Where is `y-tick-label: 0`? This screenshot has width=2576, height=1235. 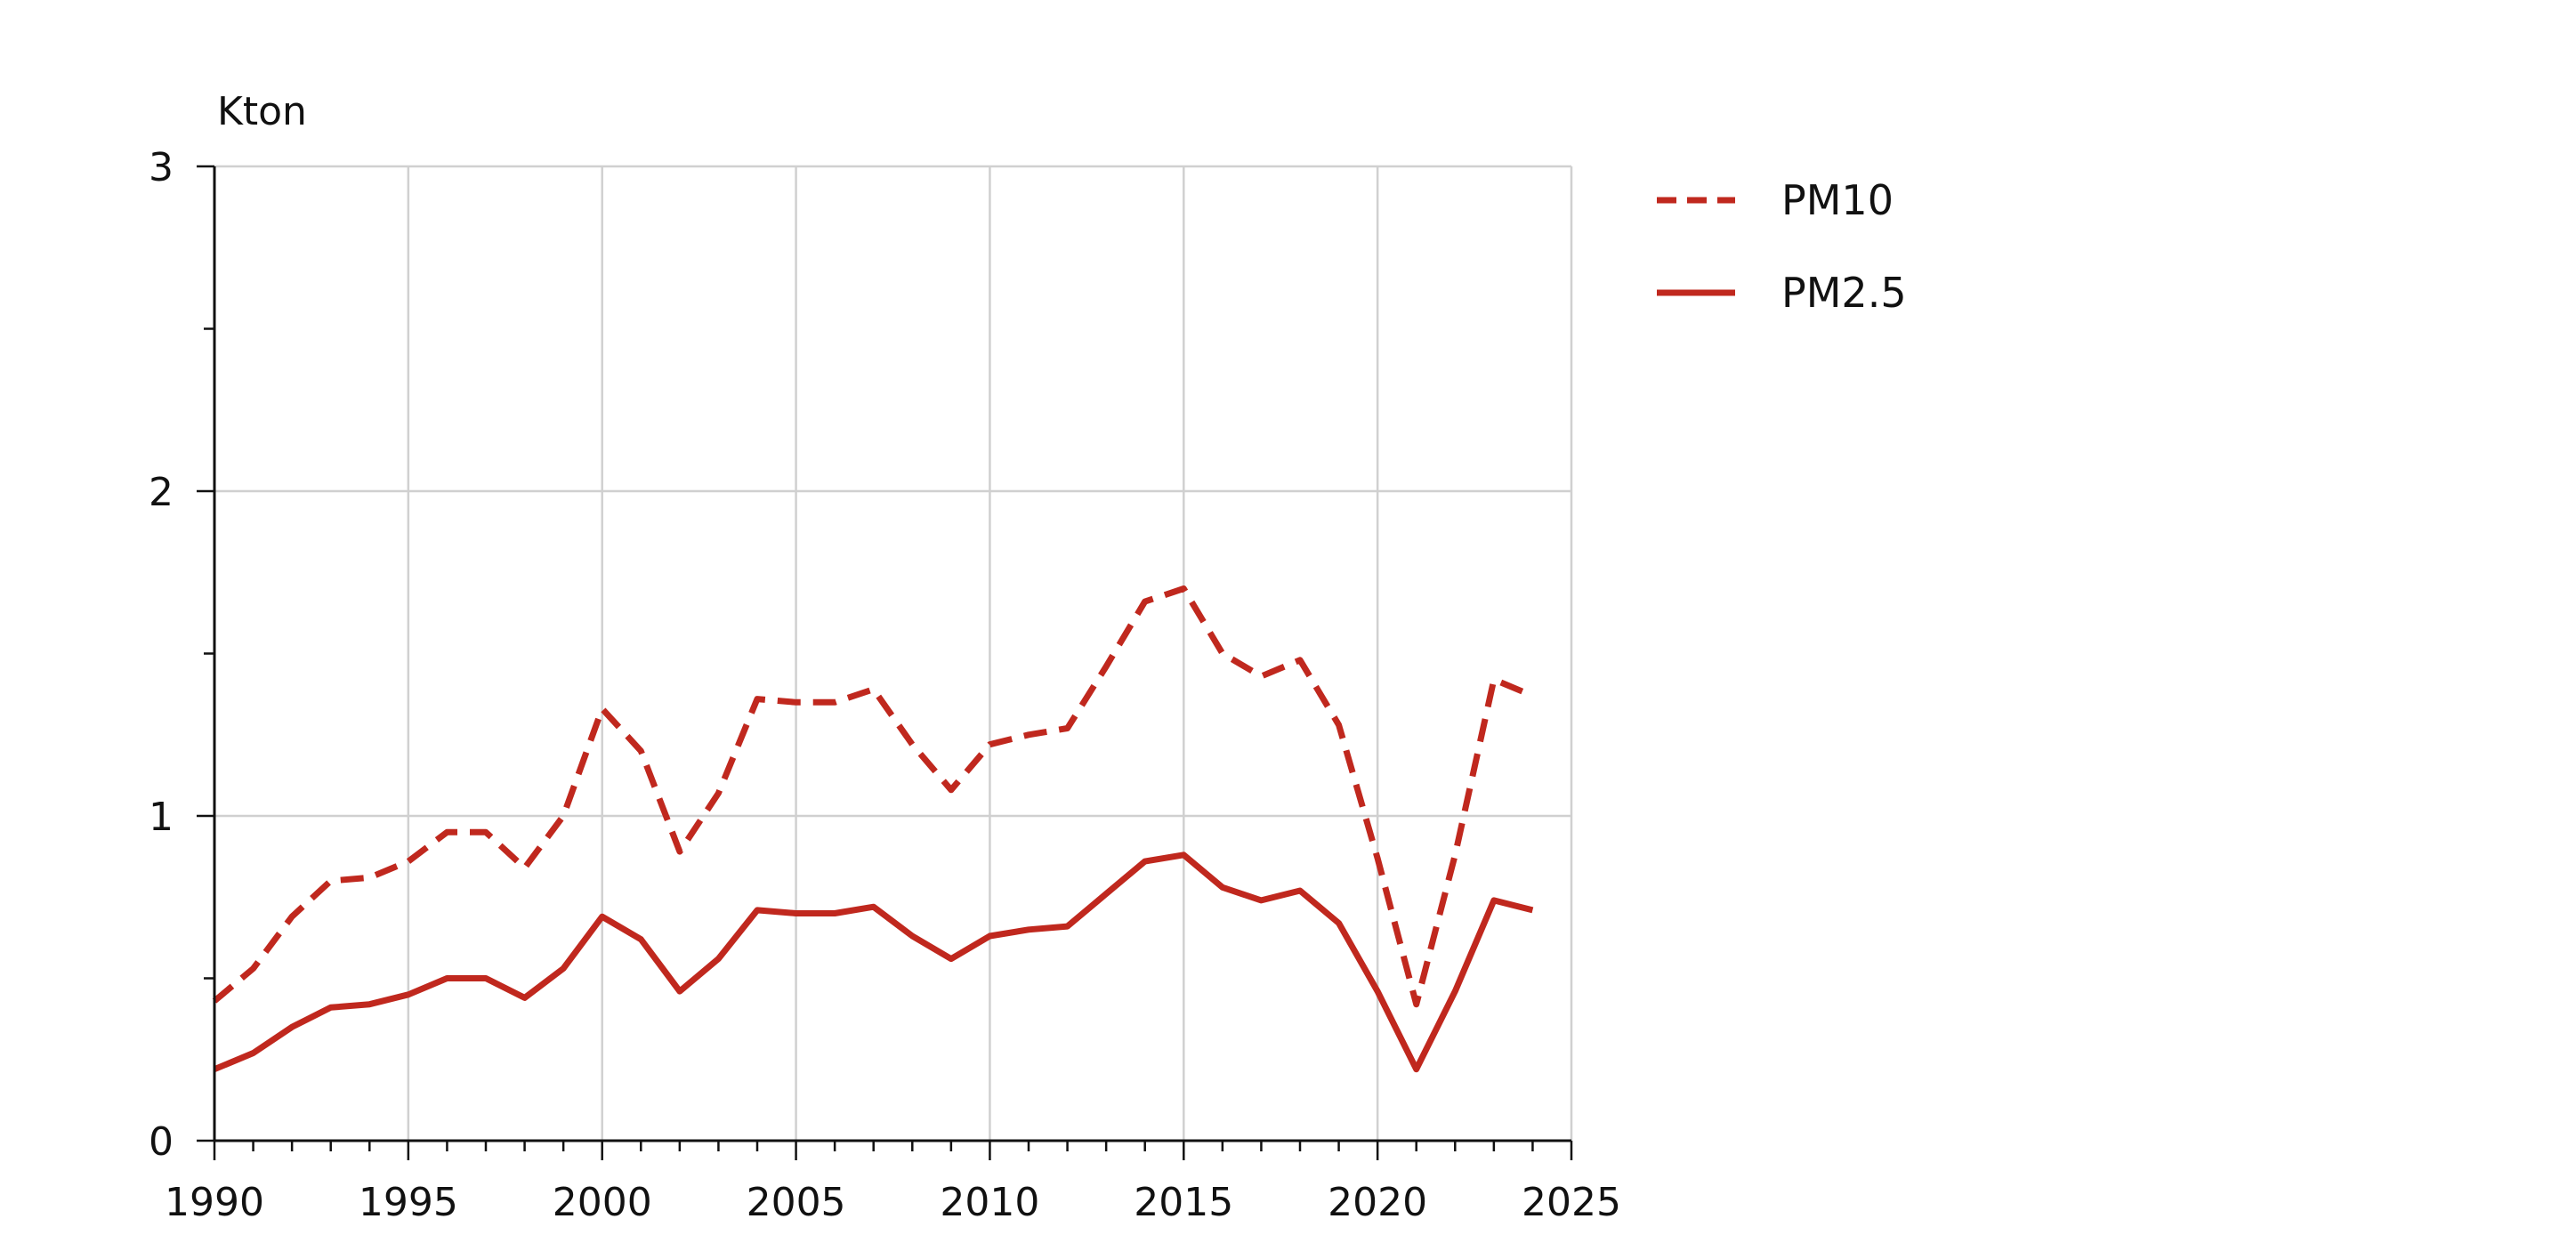 y-tick-label: 0 is located at coordinates (161, 1142).